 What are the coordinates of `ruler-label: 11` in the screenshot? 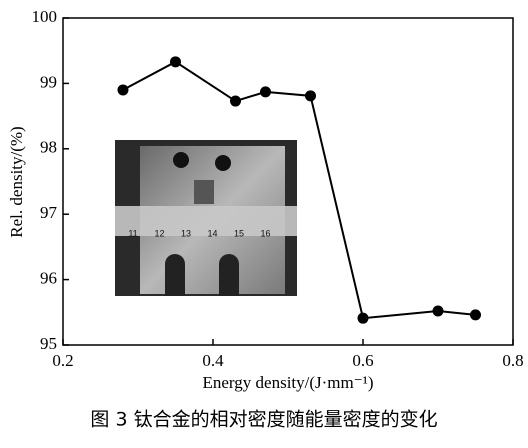 It's located at (132, 233).